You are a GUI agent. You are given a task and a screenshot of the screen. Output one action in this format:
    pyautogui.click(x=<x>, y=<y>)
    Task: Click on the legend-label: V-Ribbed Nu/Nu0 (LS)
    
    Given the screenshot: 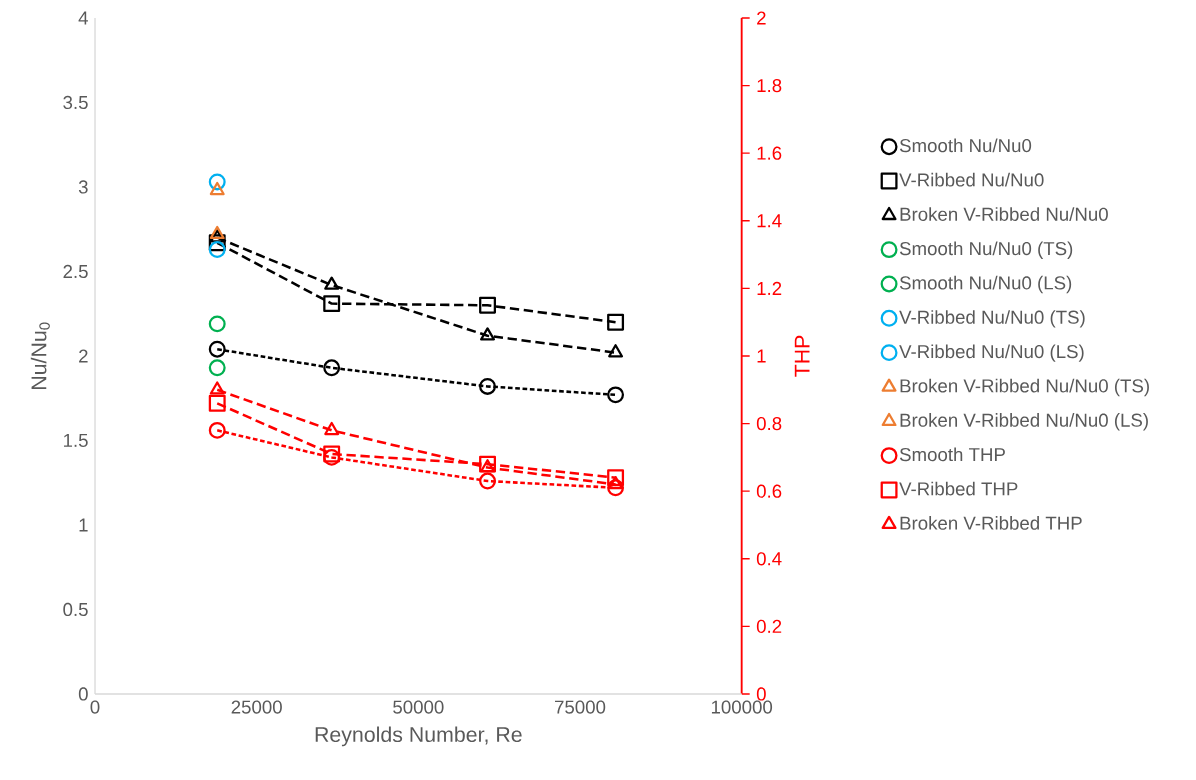 What is the action you would take?
    pyautogui.click(x=991, y=353)
    